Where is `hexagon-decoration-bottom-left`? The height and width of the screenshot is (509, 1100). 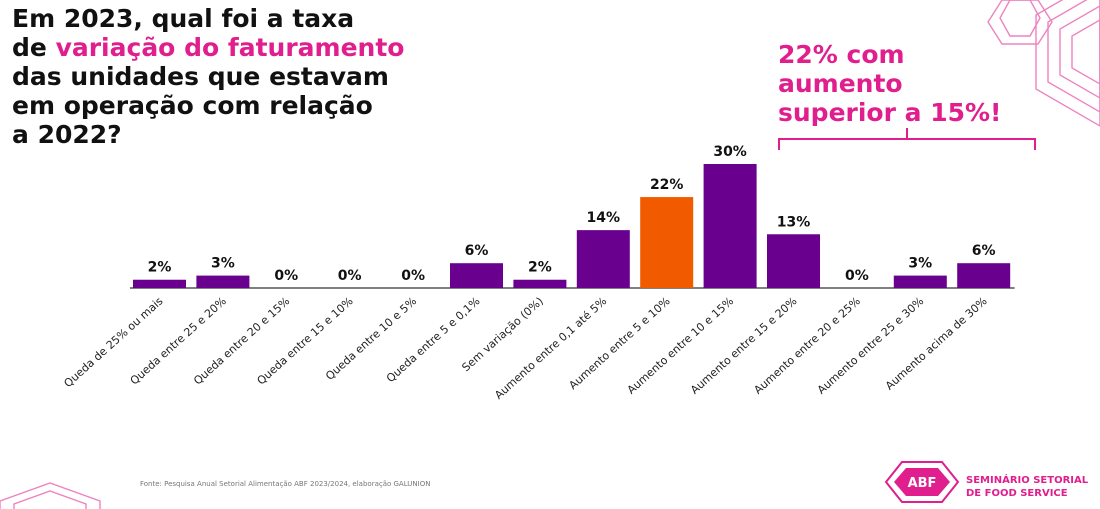
hexagon-decoration-bottom-left is located at coordinates (50, 495).